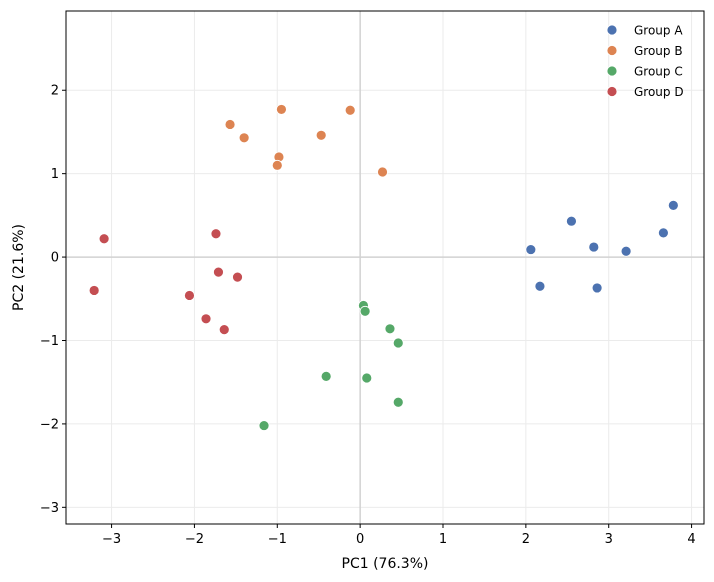 This screenshot has height=582, width=714. I want to click on x-tick-label: 4, so click(691, 539).